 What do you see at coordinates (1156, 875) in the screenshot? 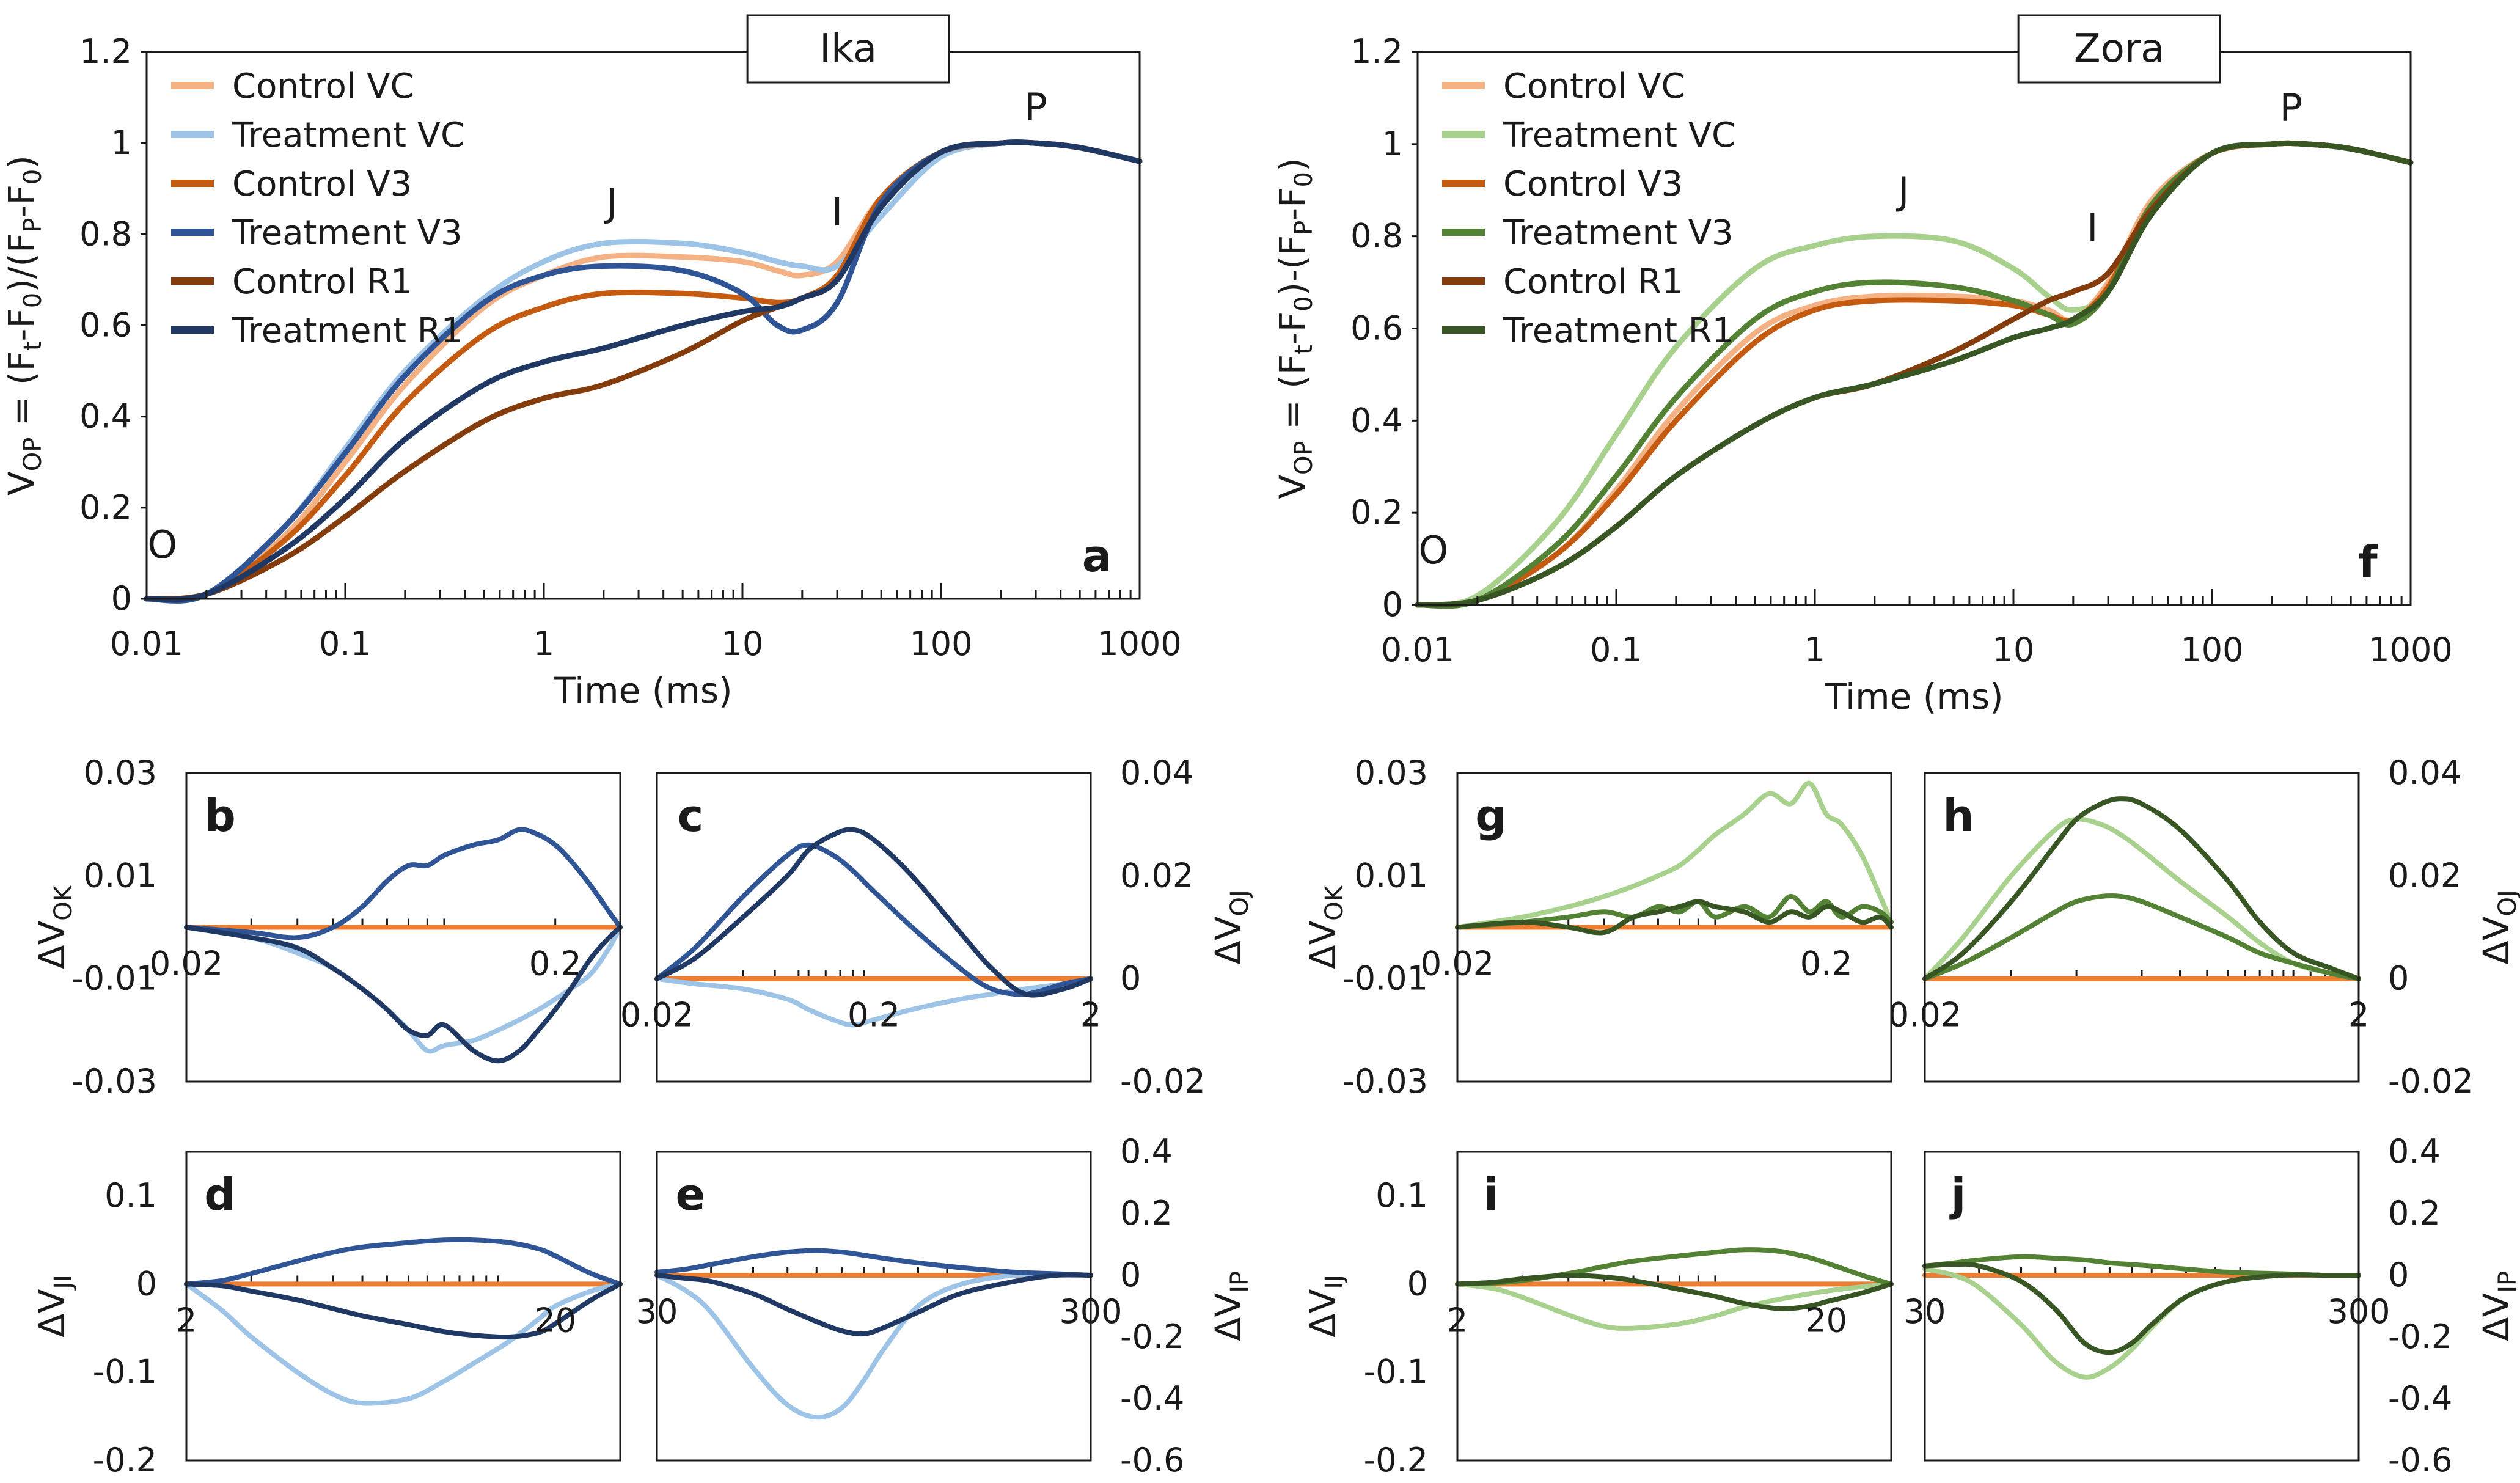
I see `y-tick-label-c-1: 0.02` at bounding box center [1156, 875].